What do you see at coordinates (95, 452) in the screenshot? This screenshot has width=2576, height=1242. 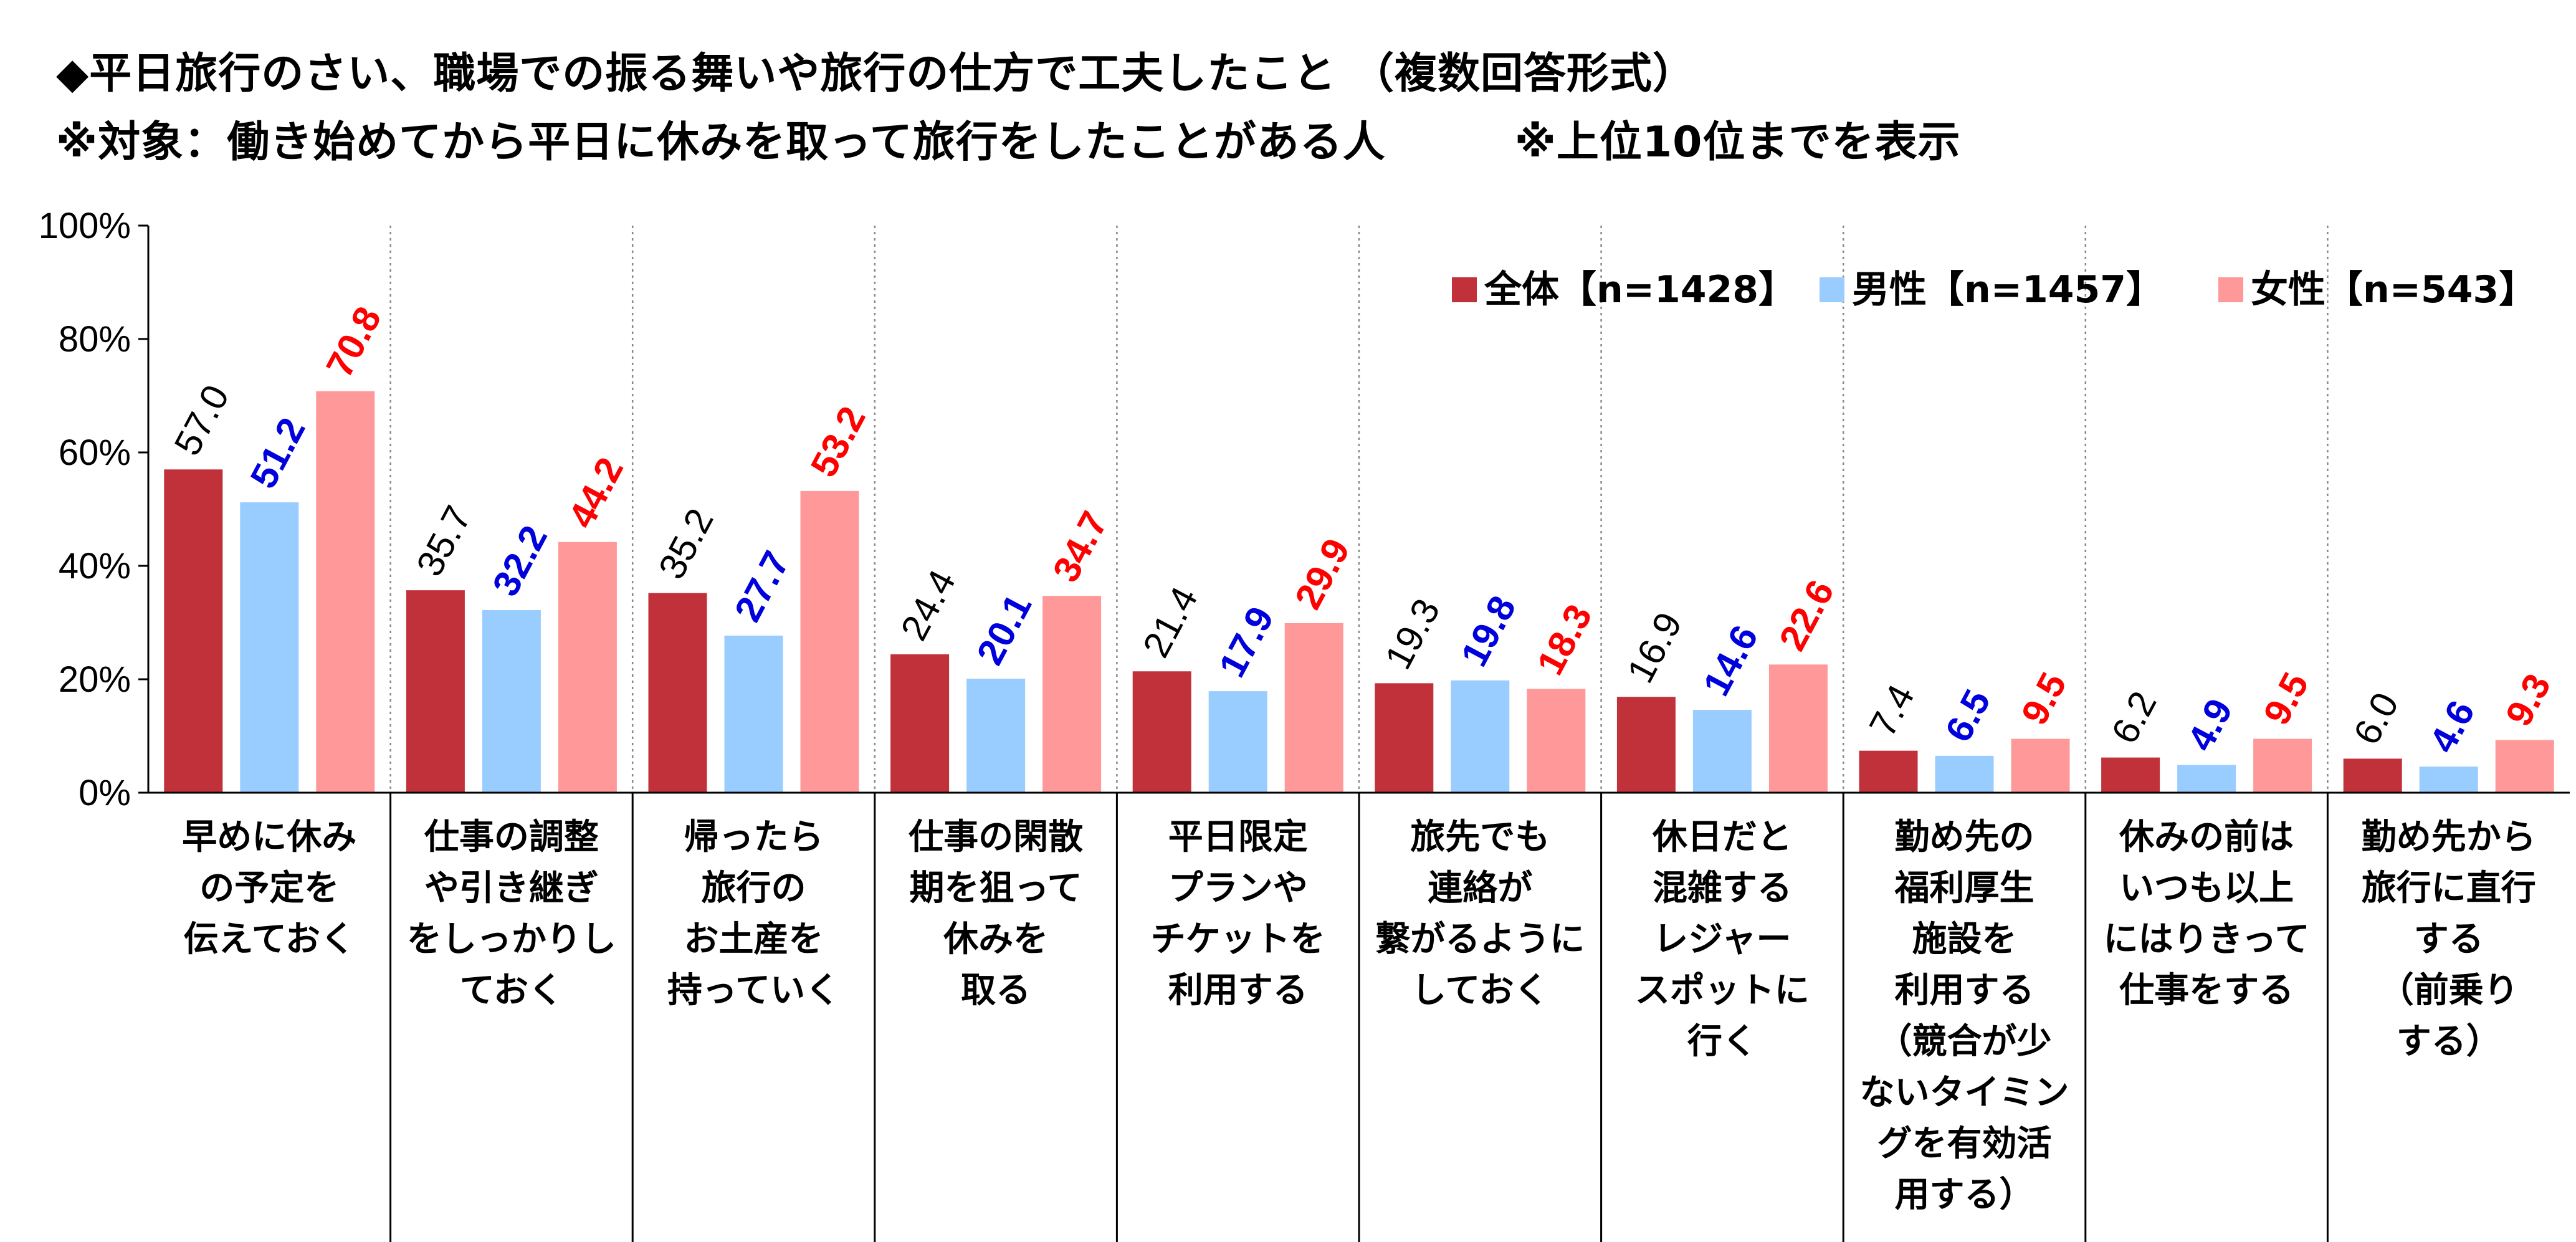 I see `y-tick-label: 60%` at bounding box center [95, 452].